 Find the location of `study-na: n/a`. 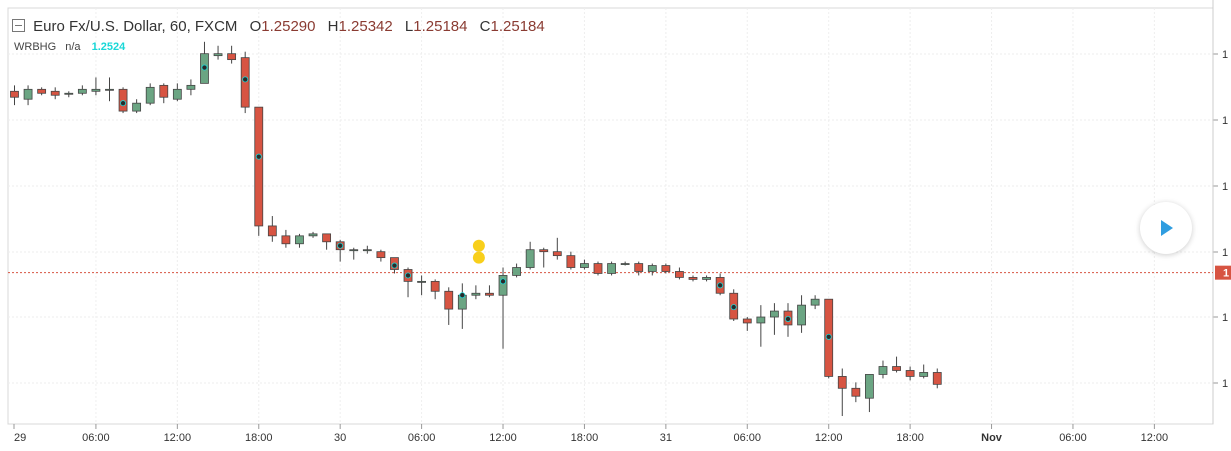

study-na: n/a is located at coordinates (73, 47).